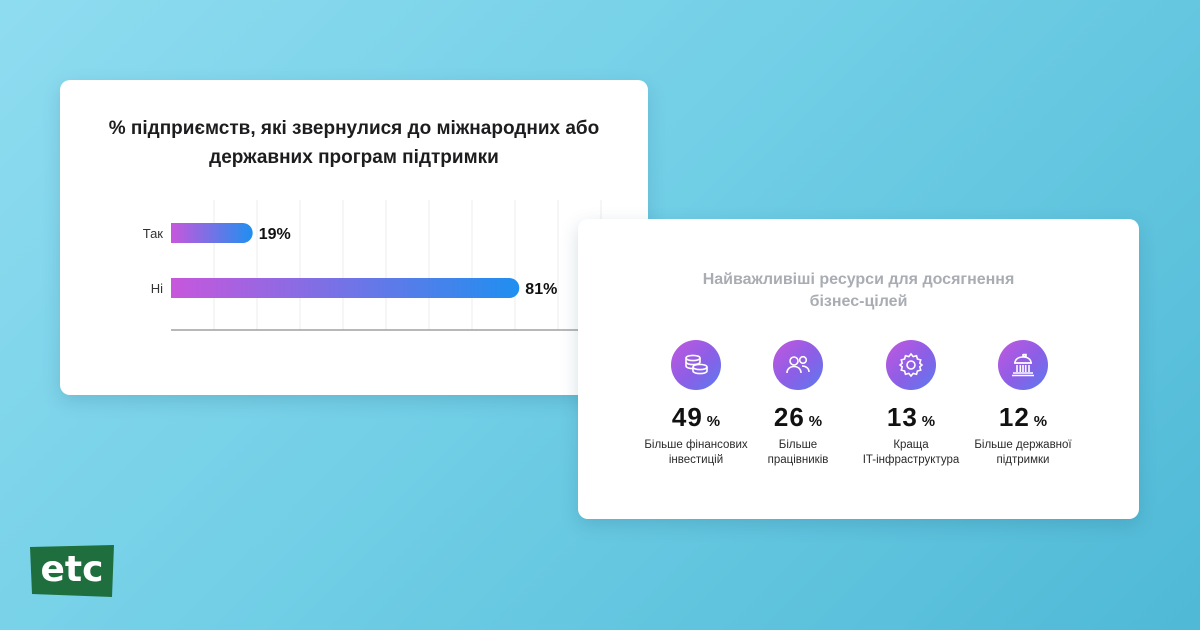 The width and height of the screenshot is (1200, 630). I want to click on resource-item-government: 12% Більше державної підтримки, so click(1023, 404).